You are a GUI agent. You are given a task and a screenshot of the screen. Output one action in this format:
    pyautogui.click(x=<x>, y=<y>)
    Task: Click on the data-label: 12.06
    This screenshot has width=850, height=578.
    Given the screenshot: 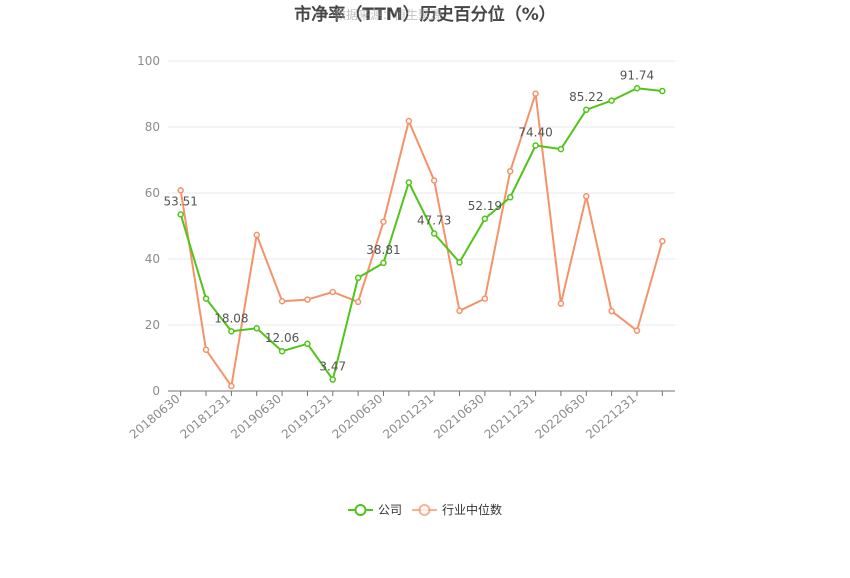 What is the action you would take?
    pyautogui.click(x=282, y=338)
    